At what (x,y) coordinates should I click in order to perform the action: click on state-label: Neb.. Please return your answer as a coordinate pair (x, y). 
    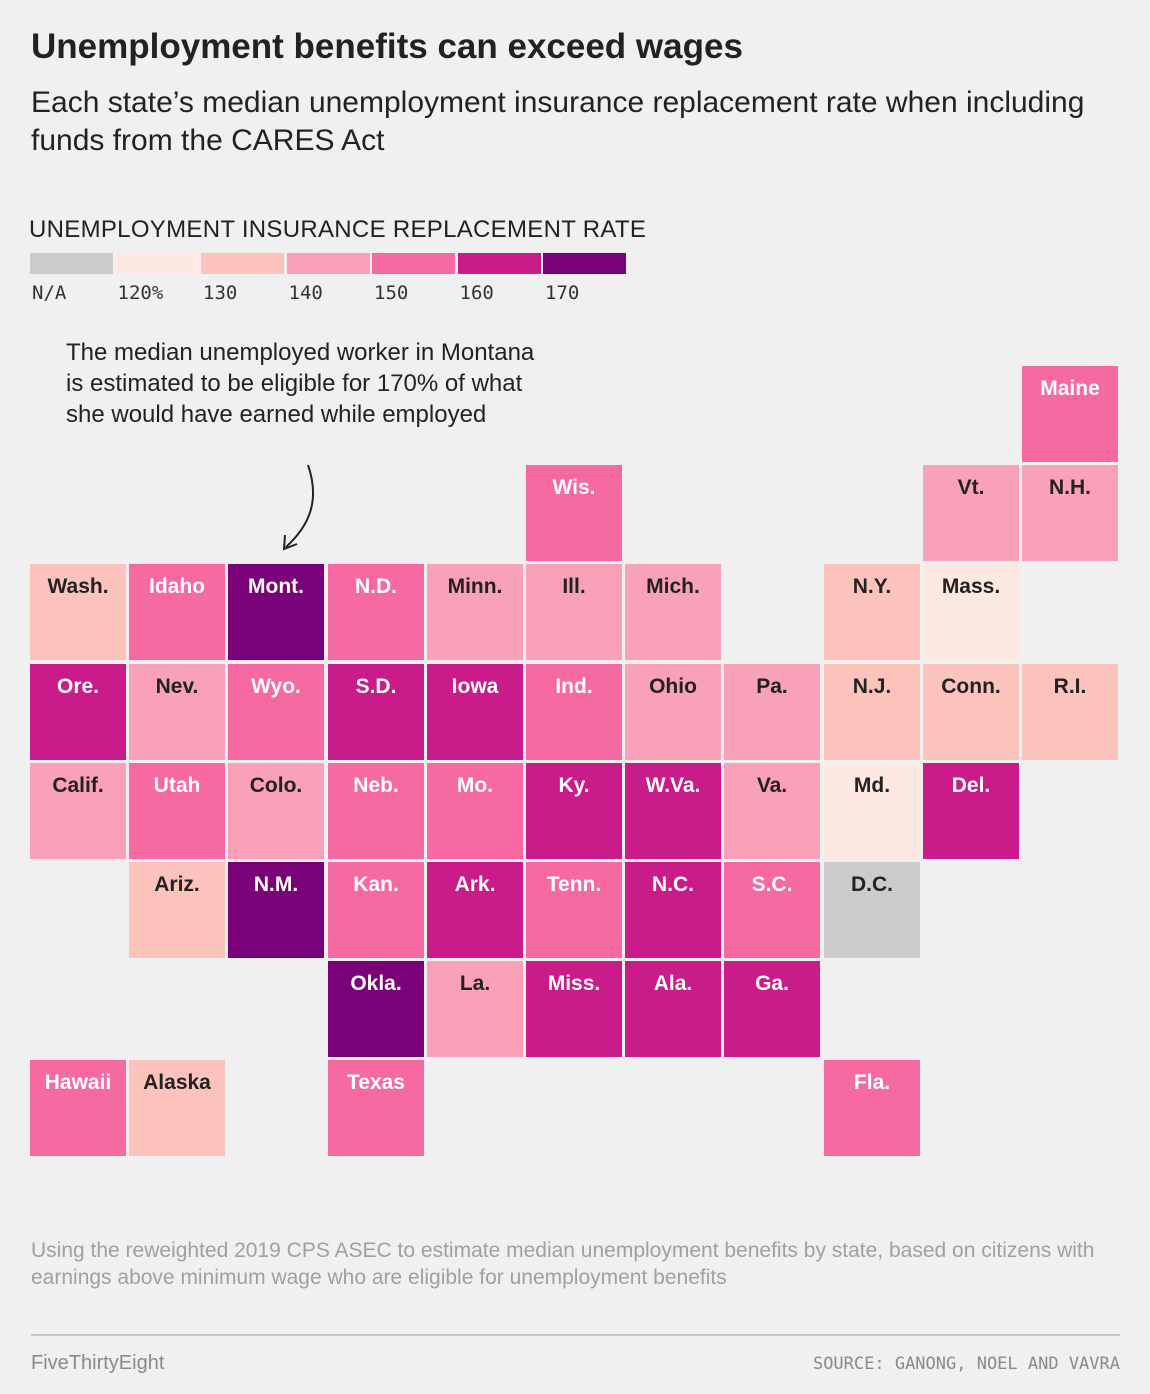
    Looking at the image, I should click on (376, 785).